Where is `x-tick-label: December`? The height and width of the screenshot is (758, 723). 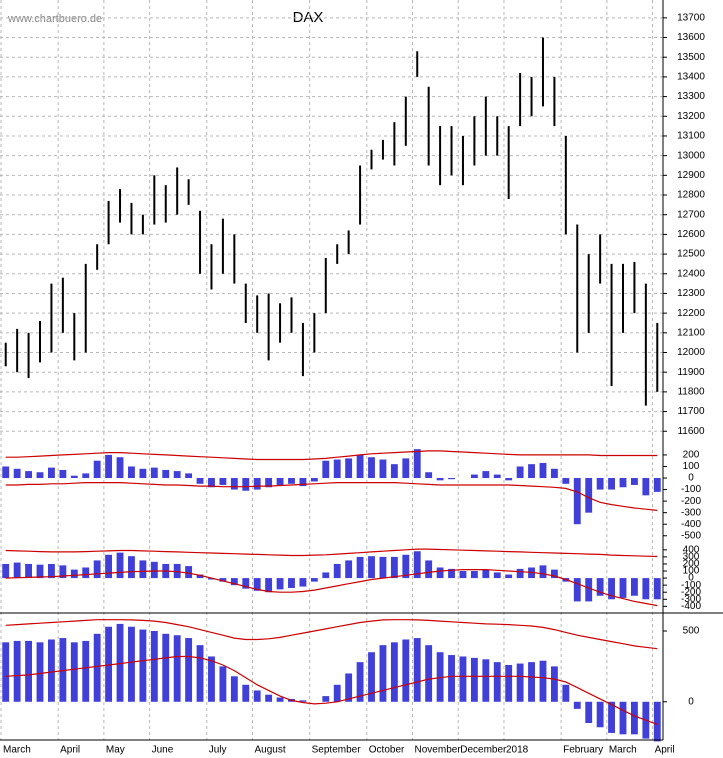 x-tick-label: December is located at coordinates (483, 750).